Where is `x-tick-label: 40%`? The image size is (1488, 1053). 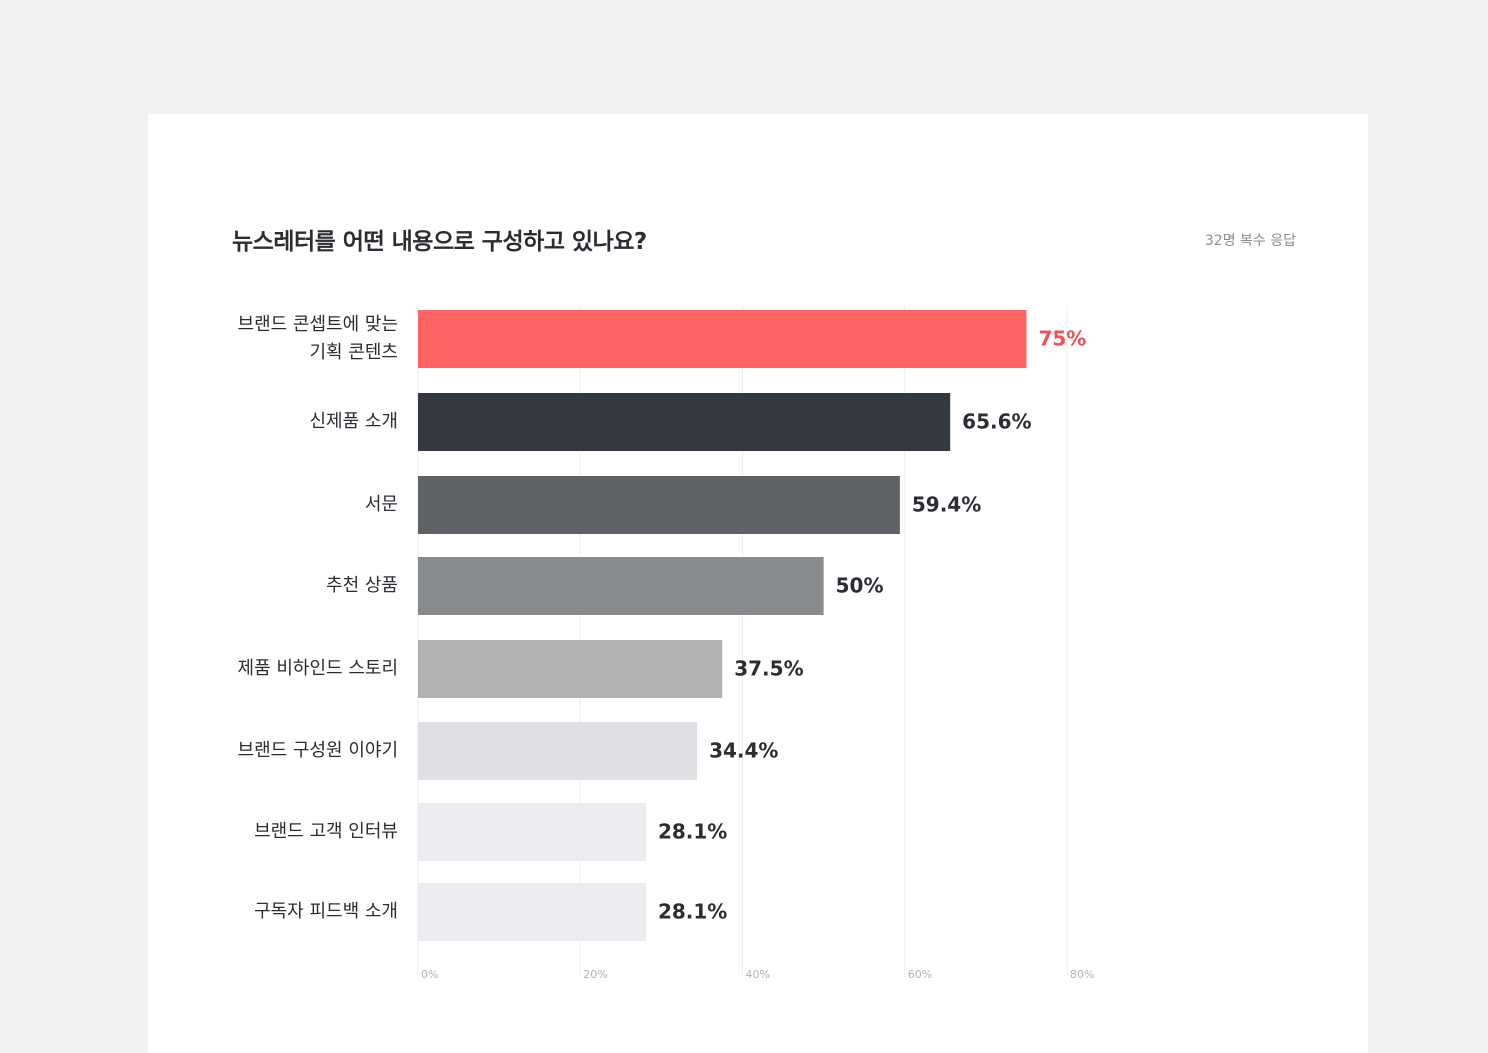 x-tick-label: 40% is located at coordinates (758, 974).